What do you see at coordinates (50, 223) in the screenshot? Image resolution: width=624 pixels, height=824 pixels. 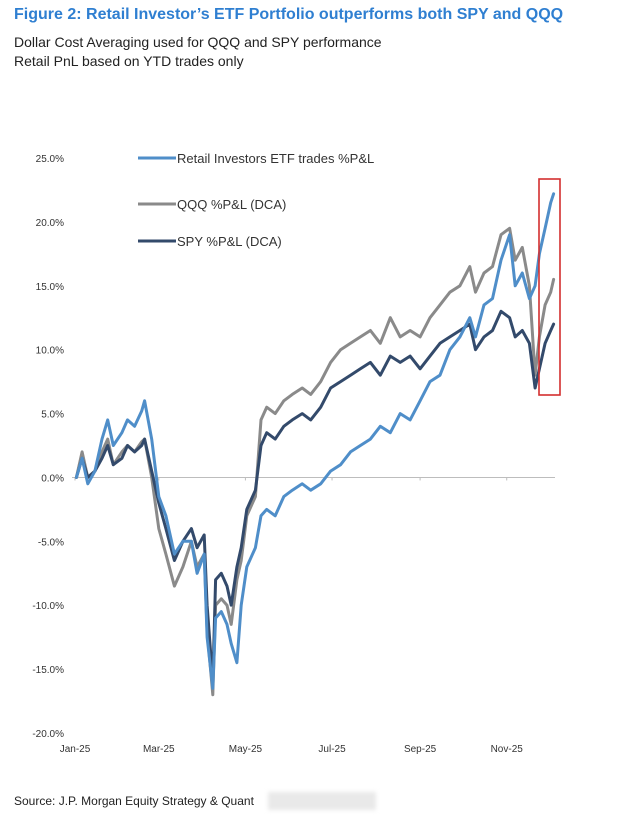 I see `y-tick-label: 20.0%` at bounding box center [50, 223].